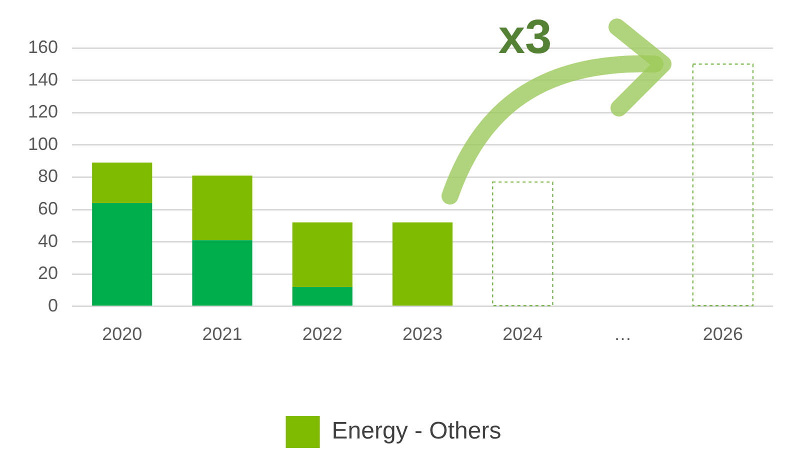 The height and width of the screenshot is (458, 785). Describe the element at coordinates (53, 305) in the screenshot. I see `y-tick-label: 0` at that location.